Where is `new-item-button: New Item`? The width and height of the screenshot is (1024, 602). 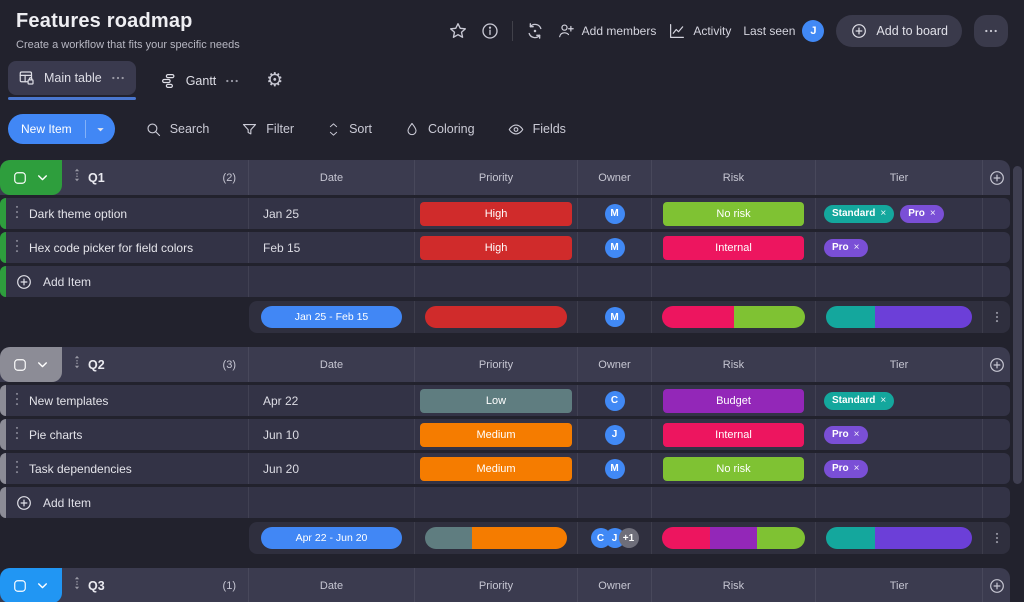 new-item-button: New Item is located at coordinates (61, 129).